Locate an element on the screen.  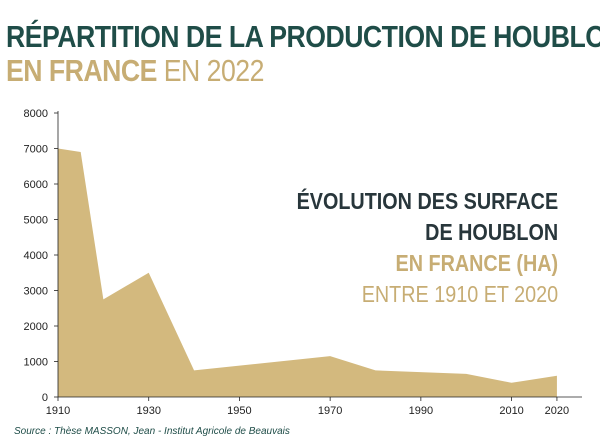
x-tick-label: 2020 is located at coordinates (557, 411).